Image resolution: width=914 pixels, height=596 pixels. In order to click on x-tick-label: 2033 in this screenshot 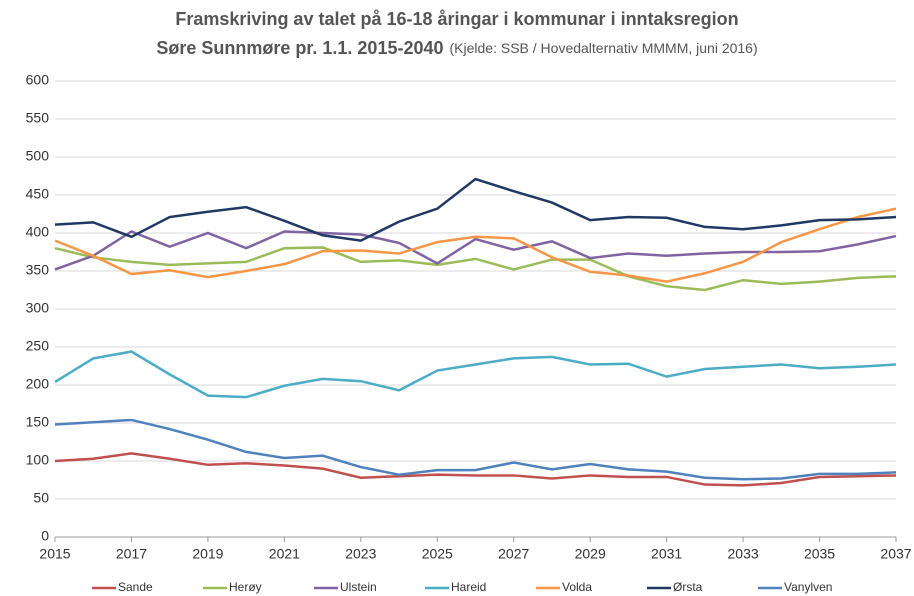, I will do `click(743, 554)`.